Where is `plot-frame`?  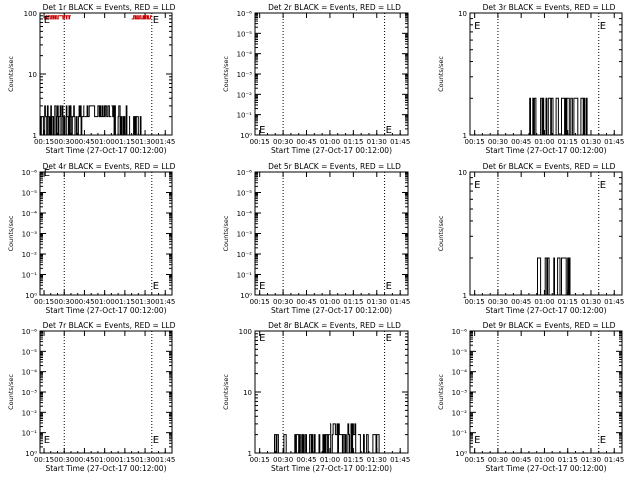 plot-frame is located at coordinates (546, 233).